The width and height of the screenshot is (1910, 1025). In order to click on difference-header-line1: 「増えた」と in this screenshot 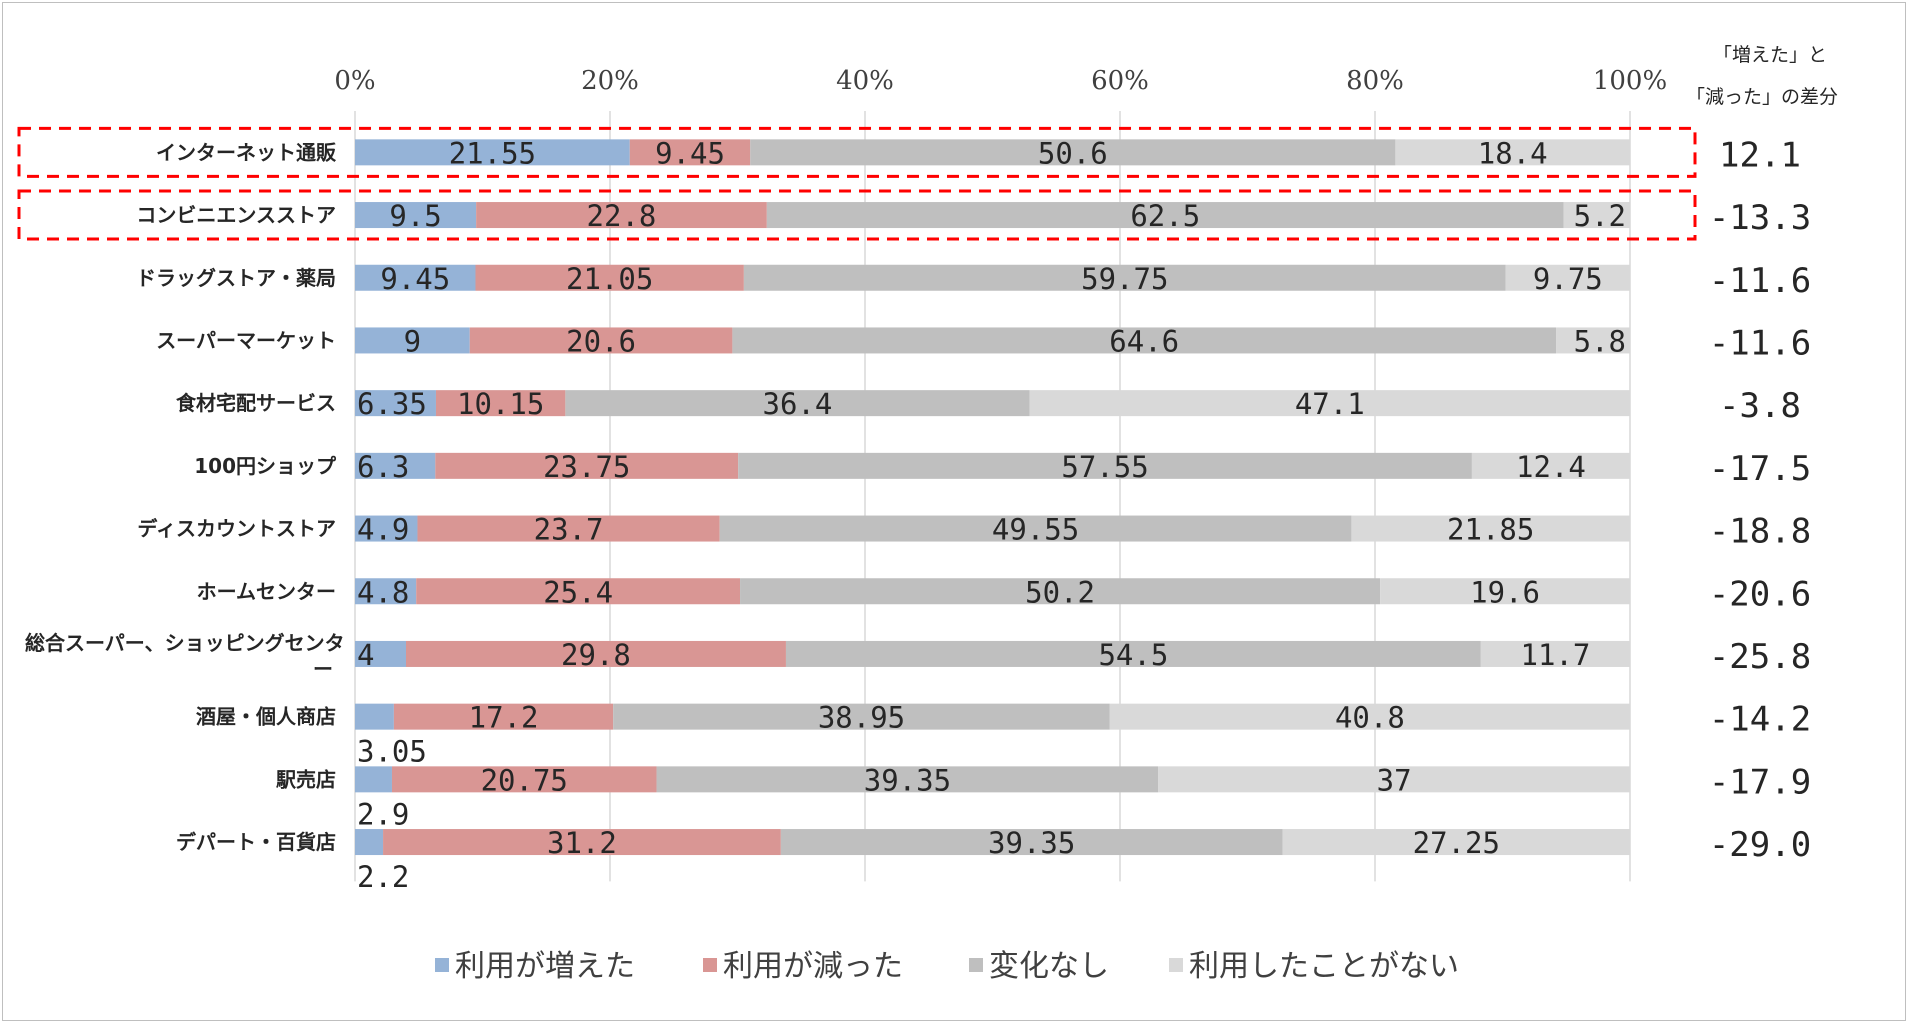, I will do `click(1770, 55)`.